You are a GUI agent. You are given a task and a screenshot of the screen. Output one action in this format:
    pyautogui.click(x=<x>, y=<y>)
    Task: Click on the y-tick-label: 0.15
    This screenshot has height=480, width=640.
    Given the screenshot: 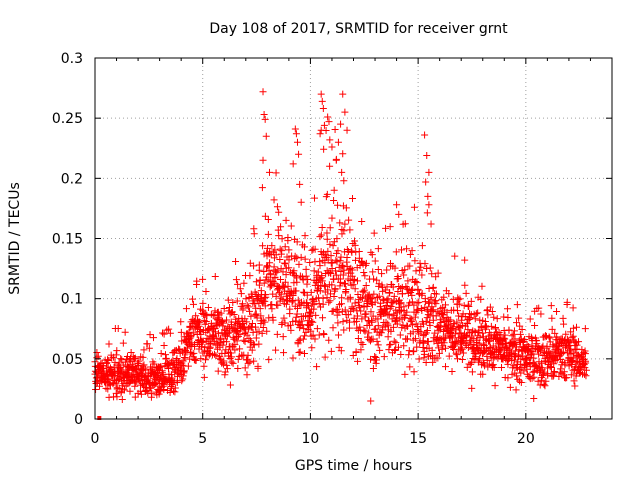 What is the action you would take?
    pyautogui.click(x=67, y=240)
    